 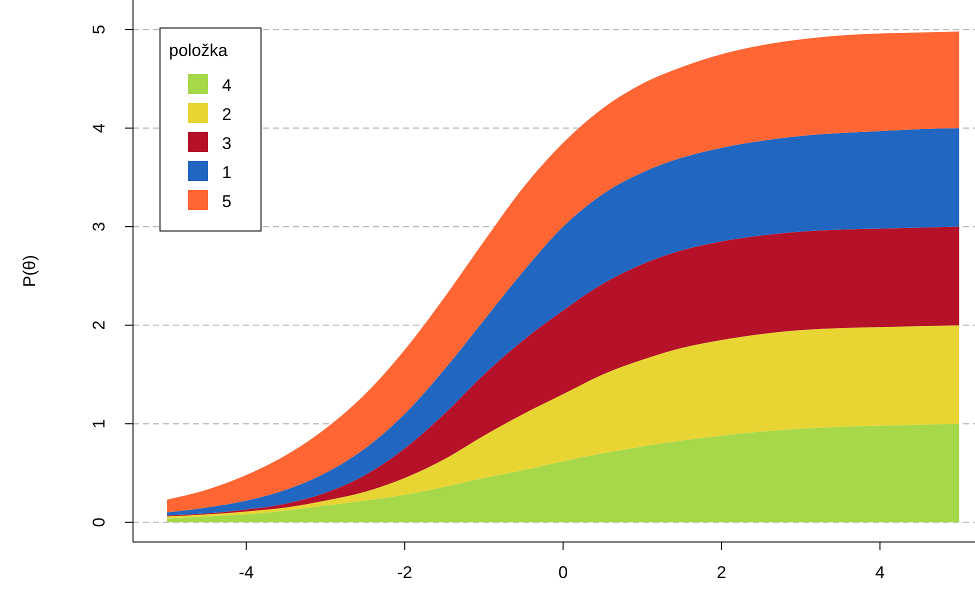 What do you see at coordinates (246, 572) in the screenshot?
I see `x-tick-label: -4` at bounding box center [246, 572].